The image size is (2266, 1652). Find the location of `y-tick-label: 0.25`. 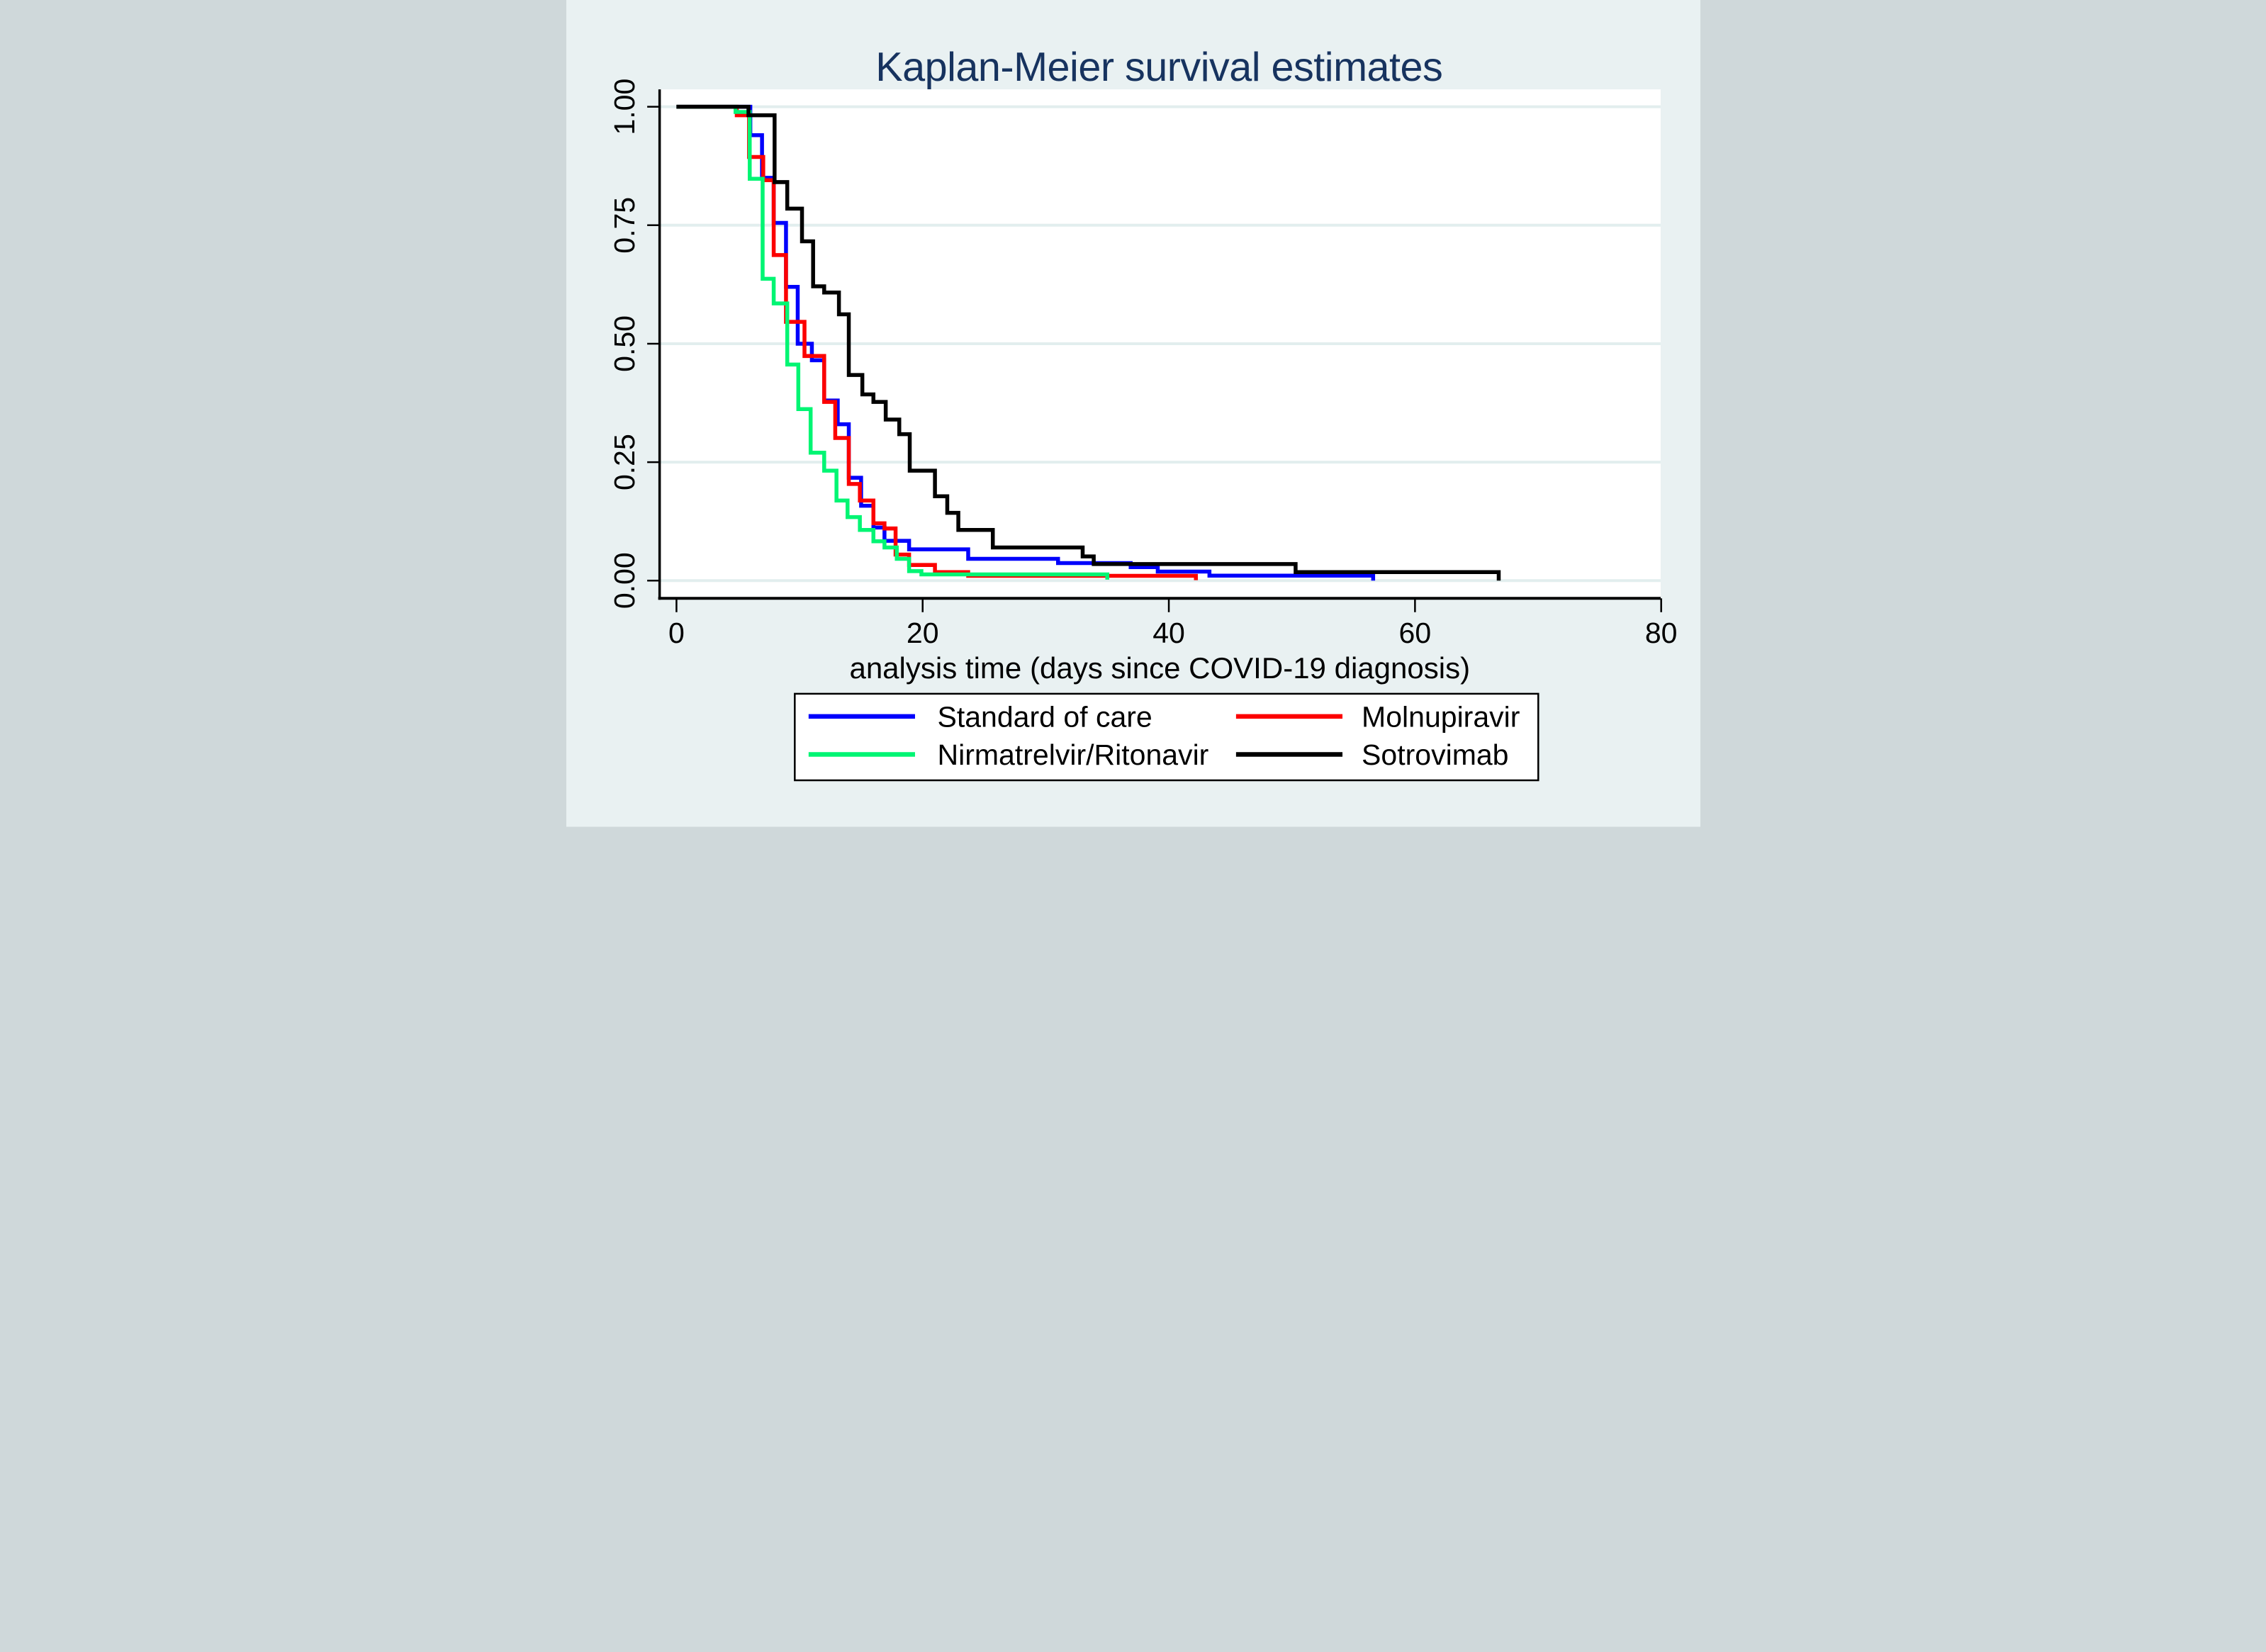

y-tick-label: 0.25 is located at coordinates (623, 462).